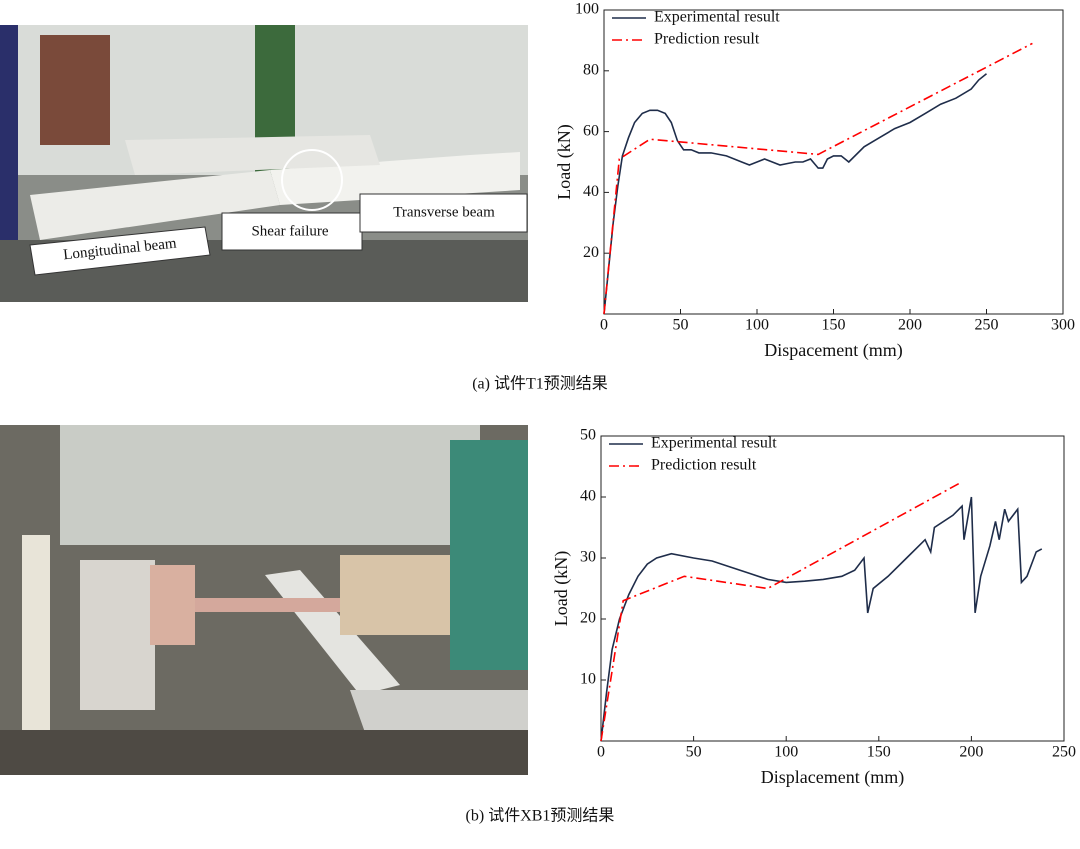 This screenshot has height=849, width=1080. What do you see at coordinates (444, 212) in the screenshot?
I see `photo-label: Transverse beam` at bounding box center [444, 212].